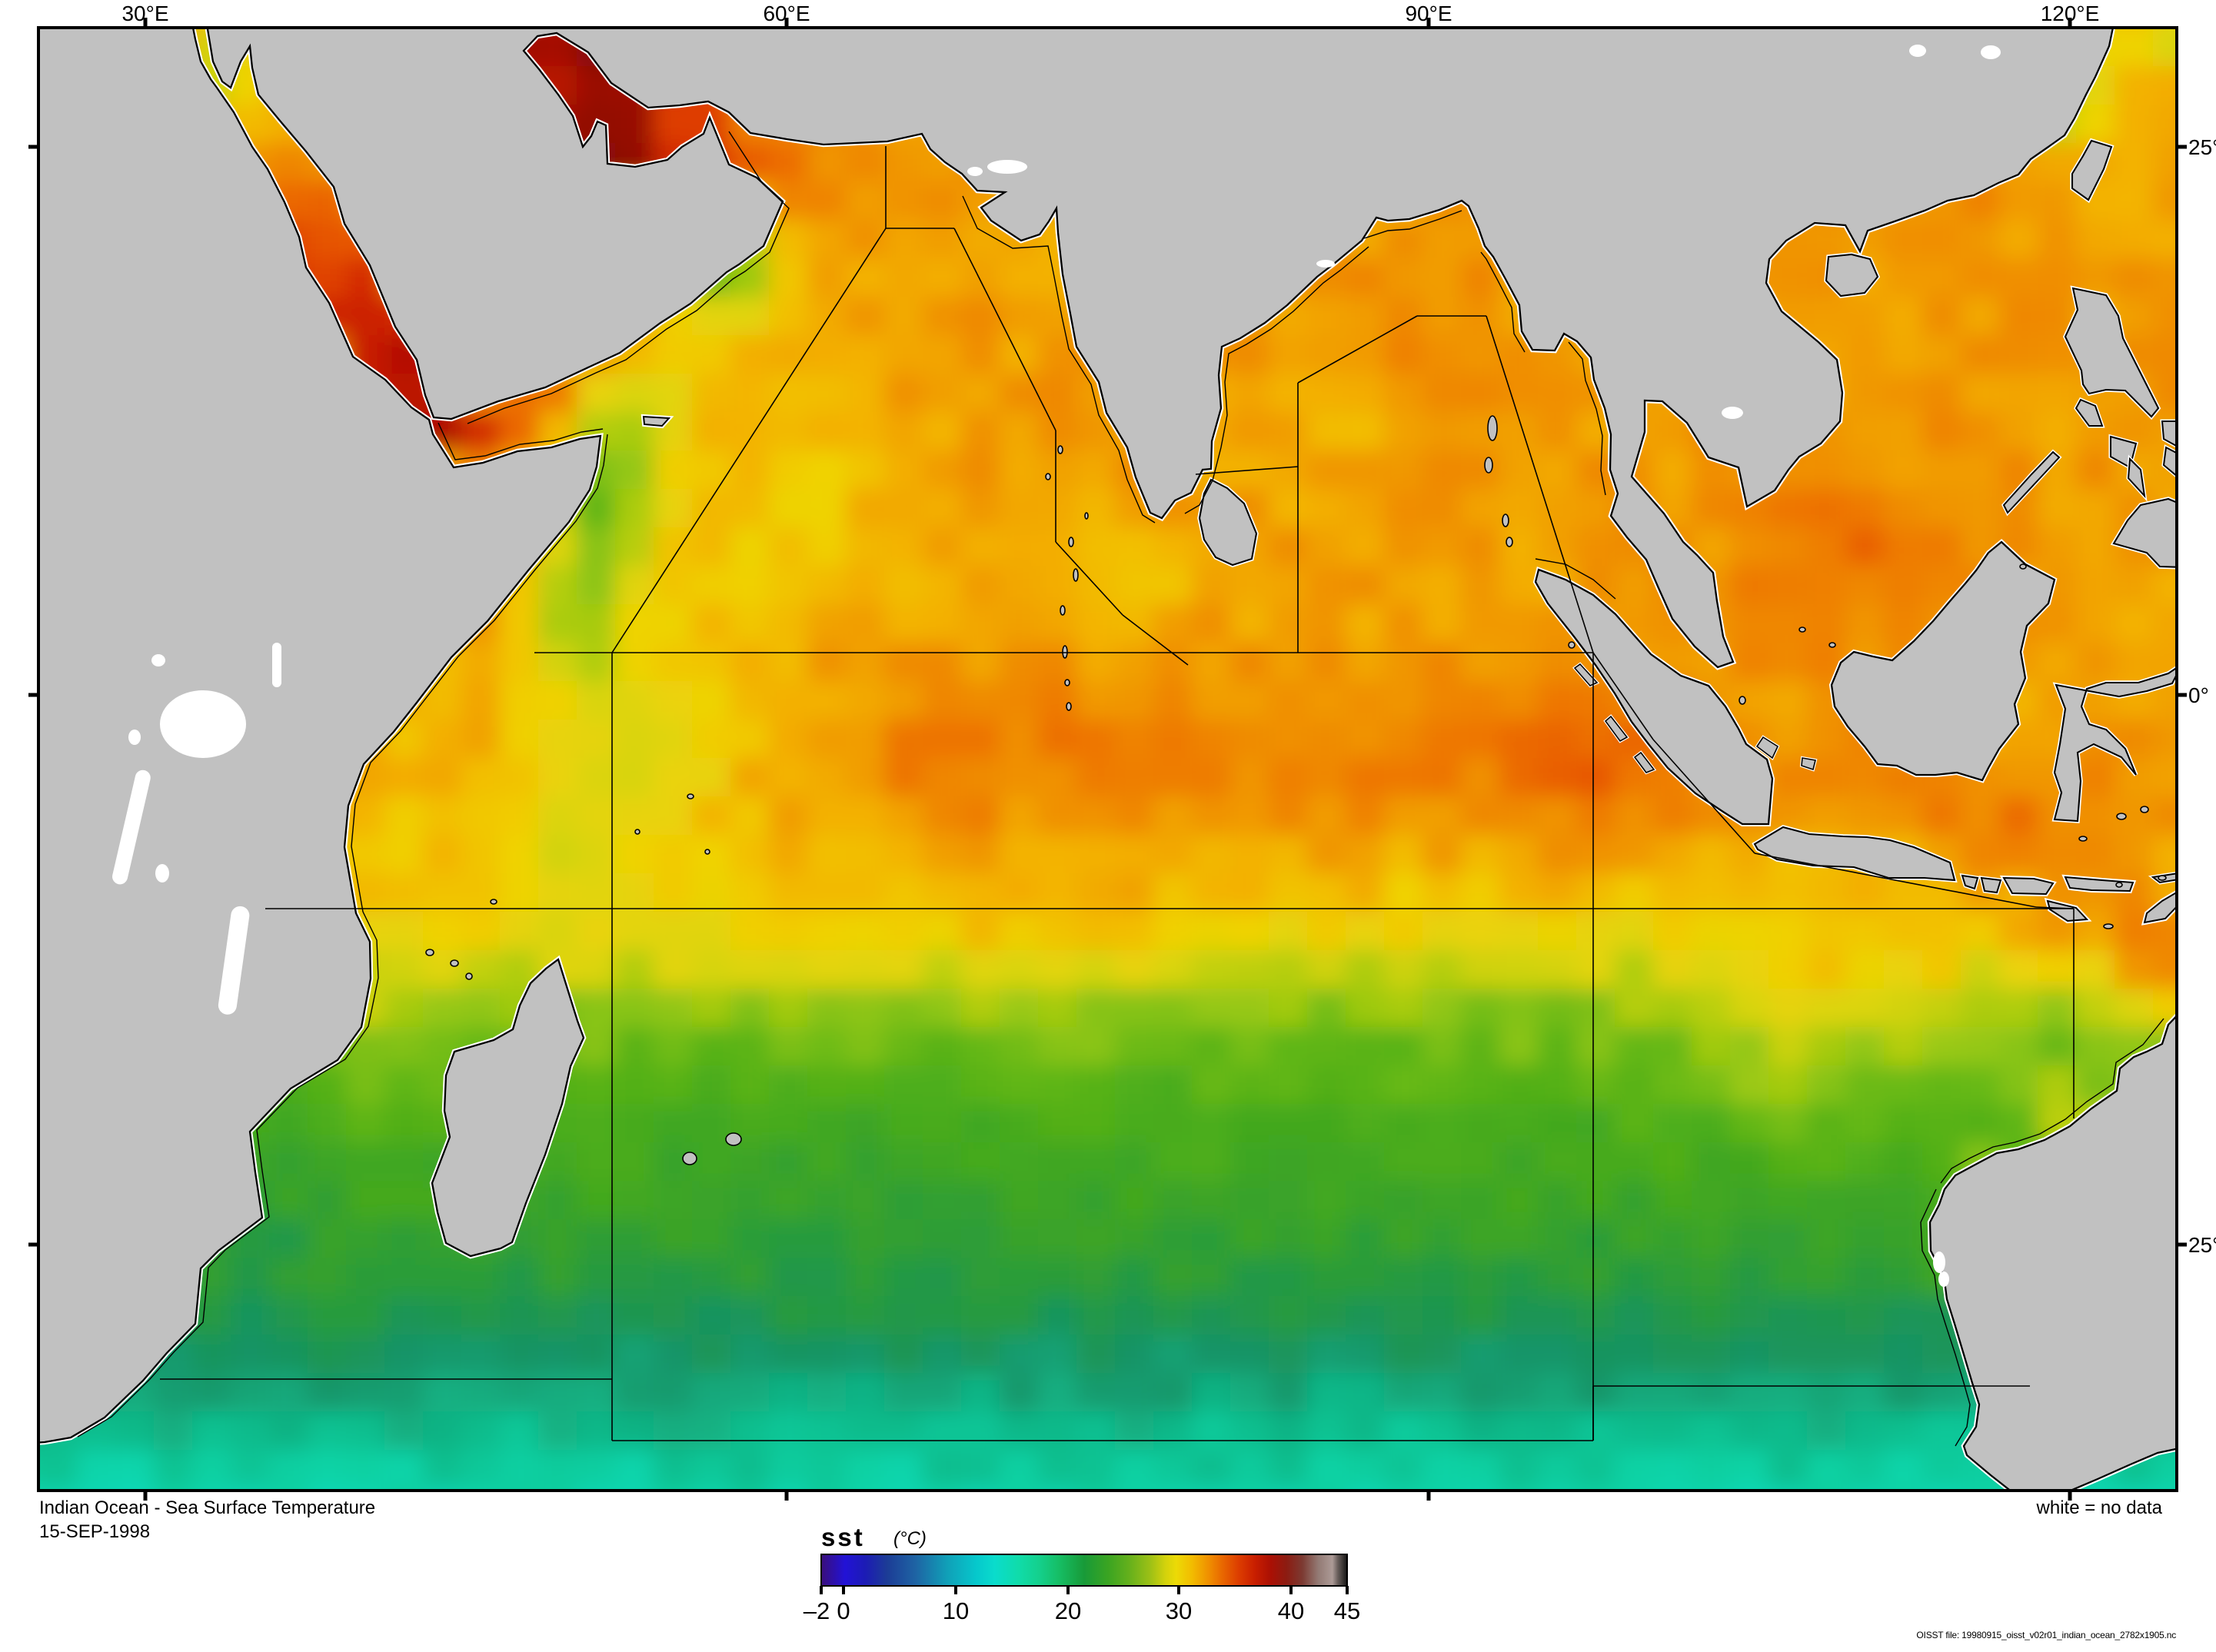  I want to click on svg-text: (°C), so click(910, 1538).